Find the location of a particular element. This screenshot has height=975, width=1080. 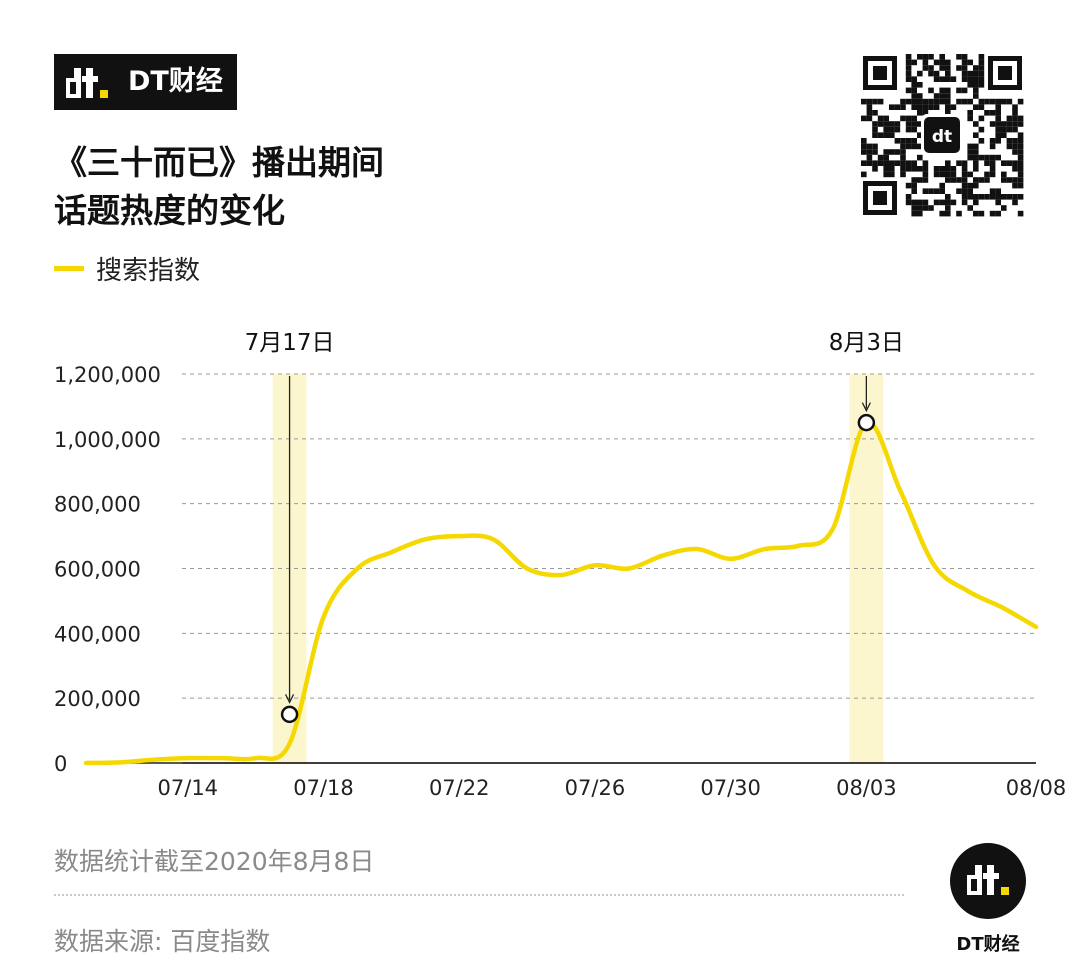

x-tick-label: 07/18 is located at coordinates (323, 788).